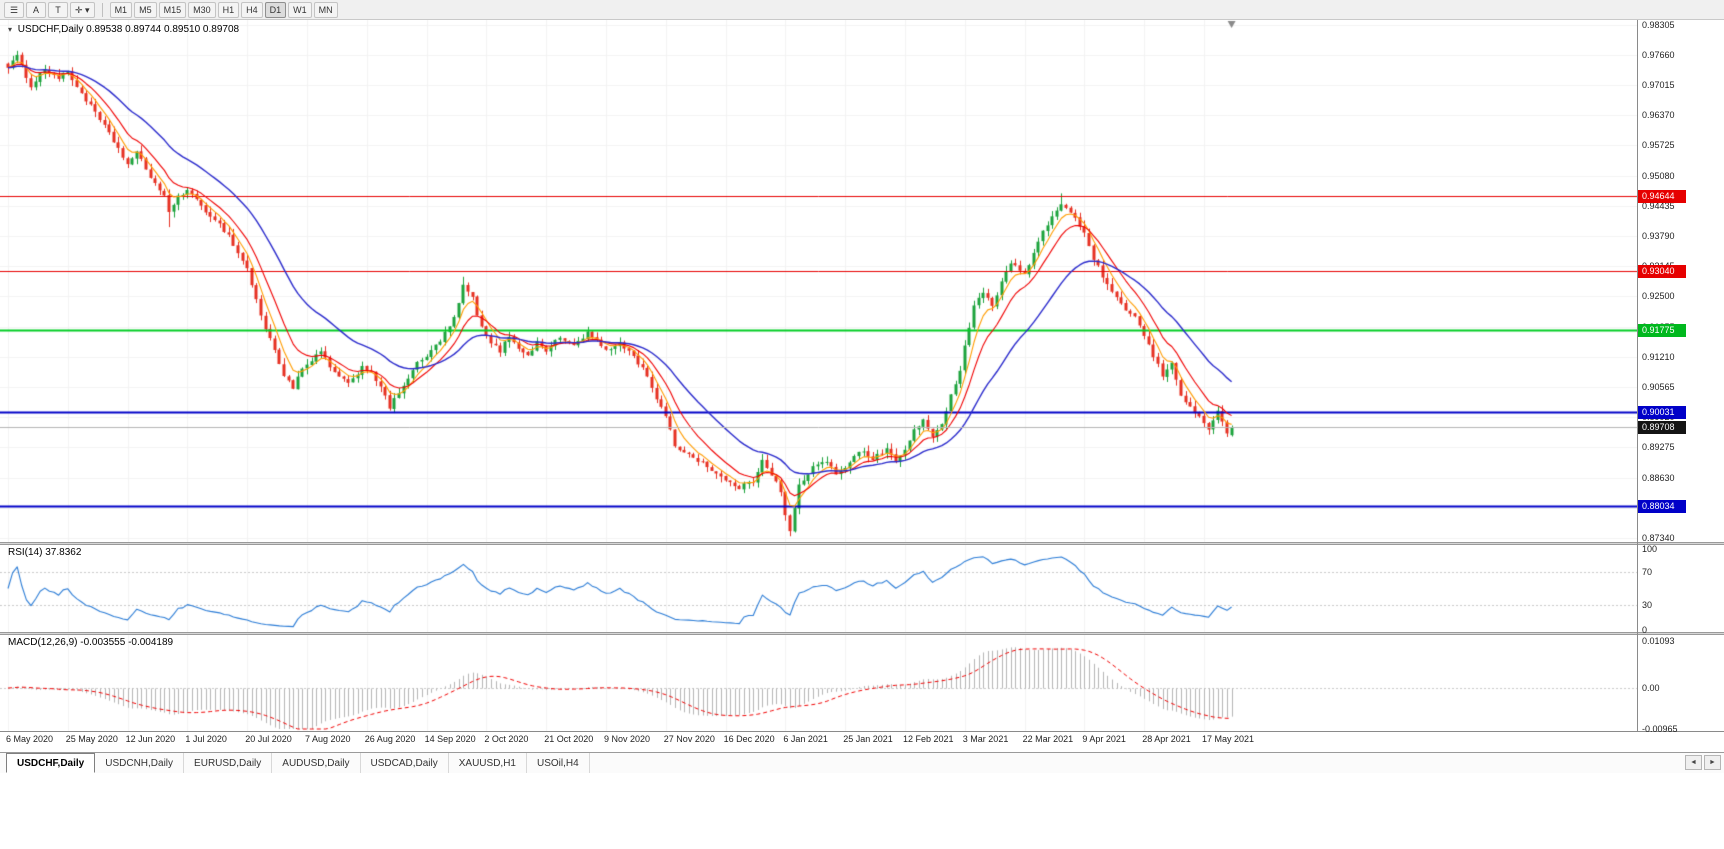  Describe the element at coordinates (862, 10) in the screenshot. I see `top-toolbar: ☰ A T ✛ ▾ M1 M5 M15 M30 H1 H4 D1 W1 MN` at that location.